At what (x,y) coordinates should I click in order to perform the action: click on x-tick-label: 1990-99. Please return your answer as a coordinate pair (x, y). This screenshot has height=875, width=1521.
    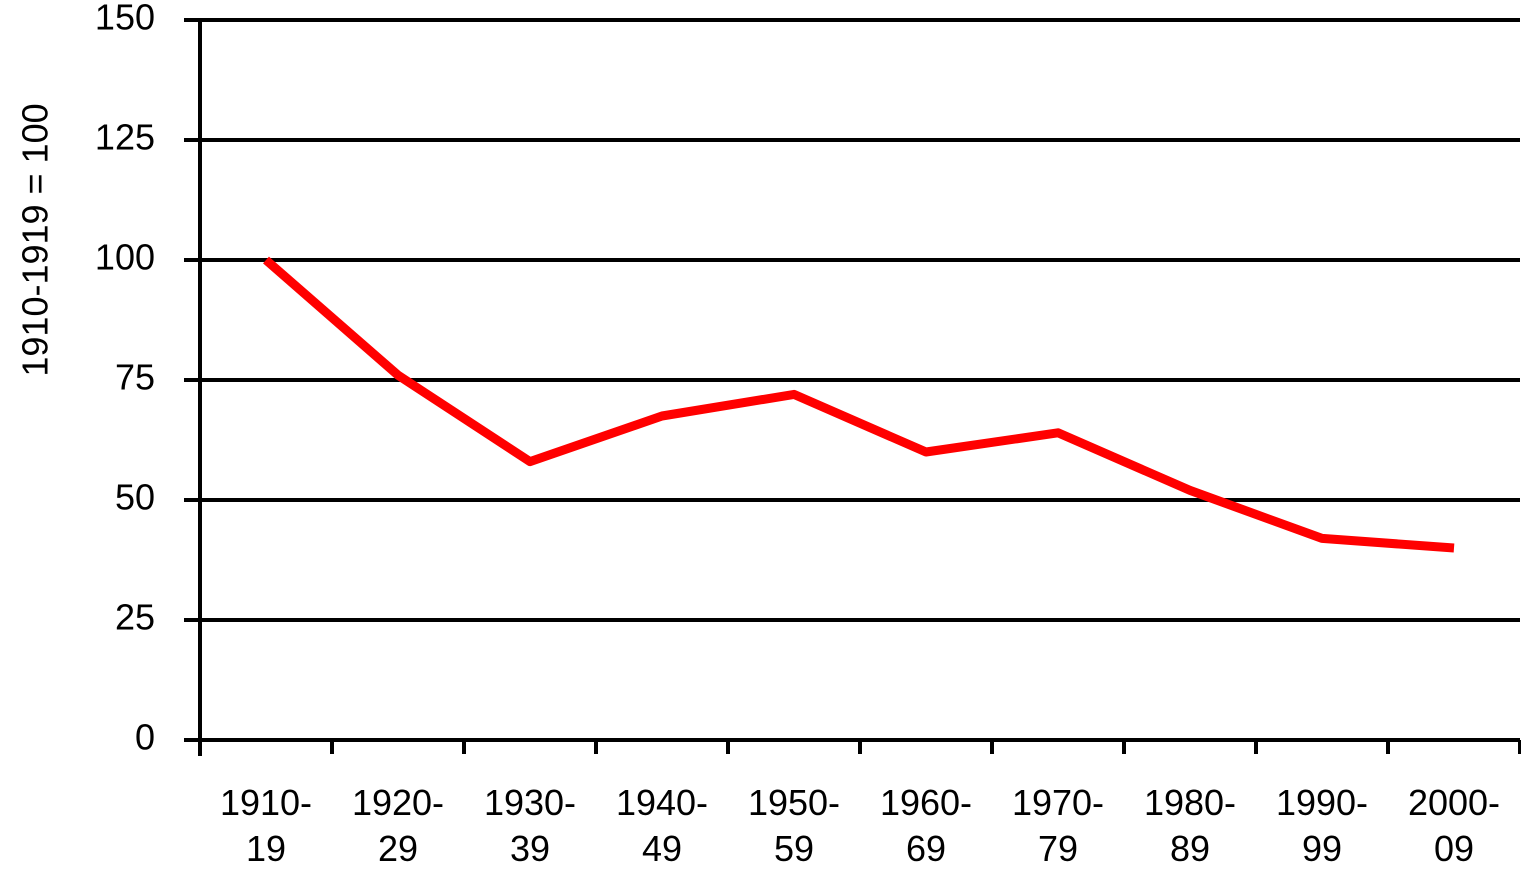
    Looking at the image, I should click on (1322, 825).